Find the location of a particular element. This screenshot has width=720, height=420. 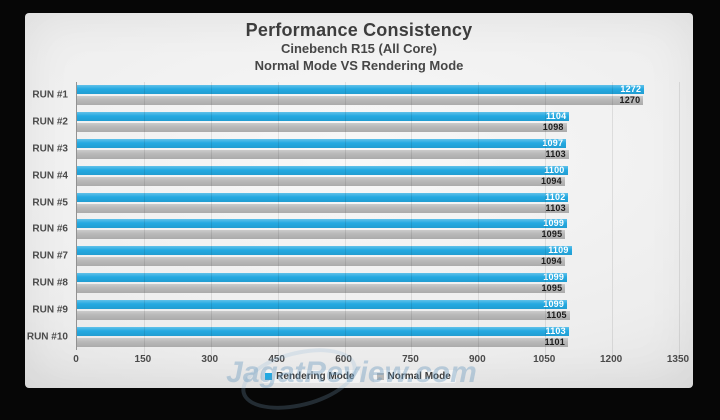

bar-normal-mode-run-9: 1105 is located at coordinates (323, 314).